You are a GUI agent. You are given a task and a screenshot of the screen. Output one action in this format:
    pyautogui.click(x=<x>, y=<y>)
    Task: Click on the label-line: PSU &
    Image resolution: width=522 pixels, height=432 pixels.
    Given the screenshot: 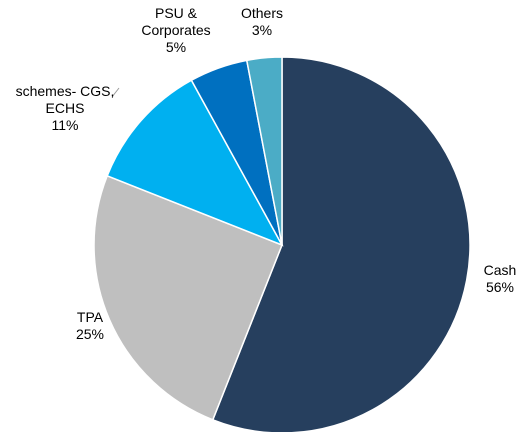 What is the action you would take?
    pyautogui.click(x=176, y=13)
    